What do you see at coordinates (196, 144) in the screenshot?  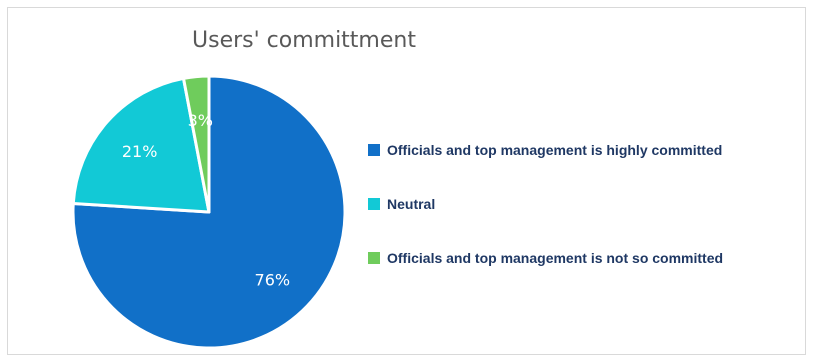 I see `slice-not-so-committed` at bounding box center [196, 144].